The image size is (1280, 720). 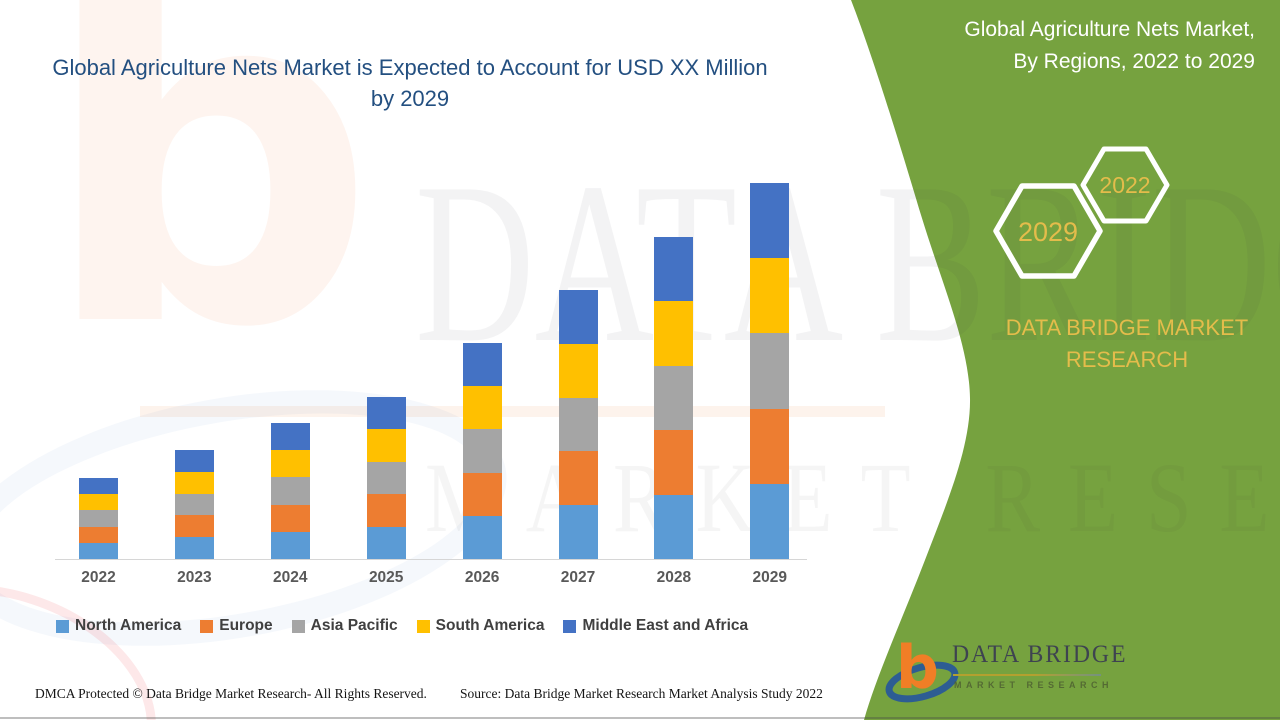 I want to click on legend-item-middle-east-and-africa: Middle East and Africa, so click(x=655, y=626).